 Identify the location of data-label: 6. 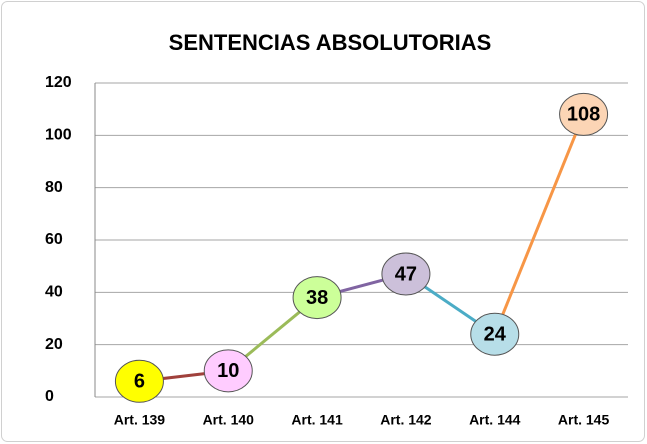
(139, 382).